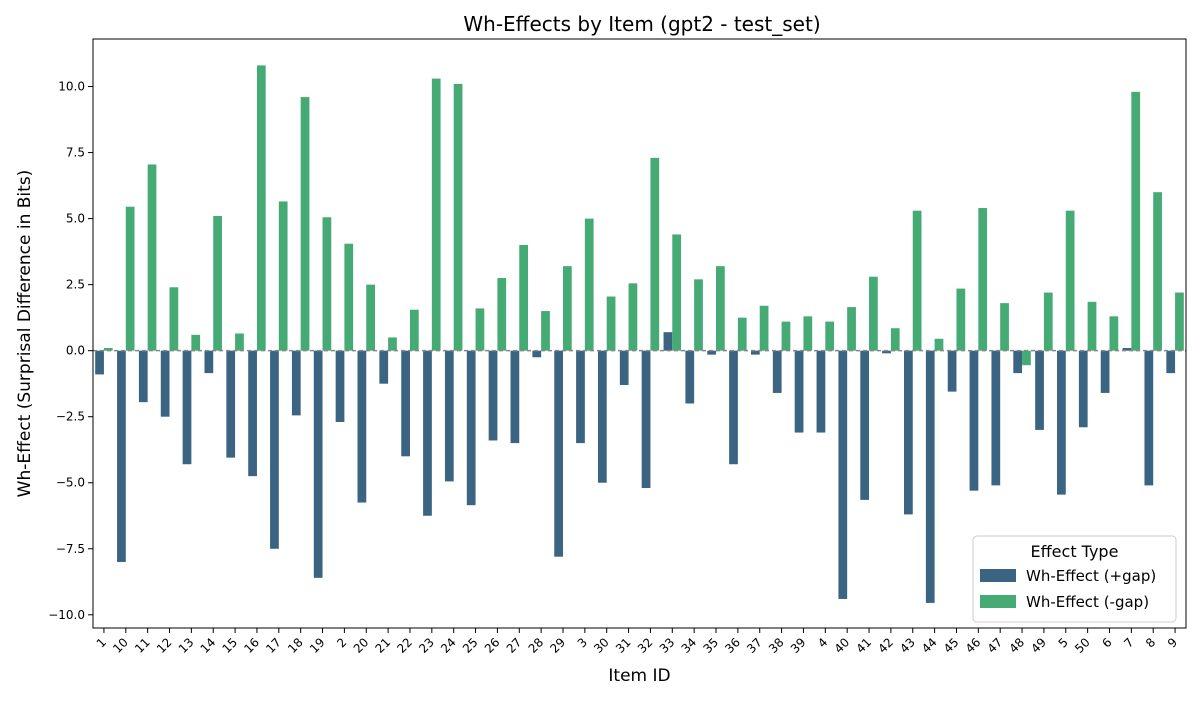 This screenshot has height=704, width=1200. What do you see at coordinates (885, 645) in the screenshot?
I see `x-tick-label: 42` at bounding box center [885, 645].